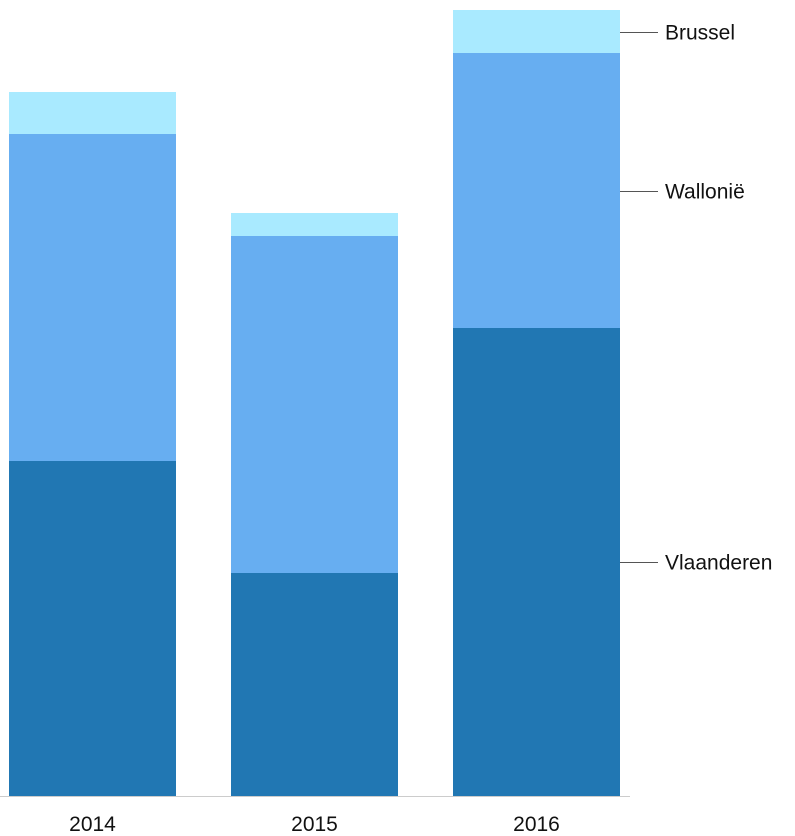  What do you see at coordinates (705, 192) in the screenshot?
I see `legend-label-wallonie: Wallonië` at bounding box center [705, 192].